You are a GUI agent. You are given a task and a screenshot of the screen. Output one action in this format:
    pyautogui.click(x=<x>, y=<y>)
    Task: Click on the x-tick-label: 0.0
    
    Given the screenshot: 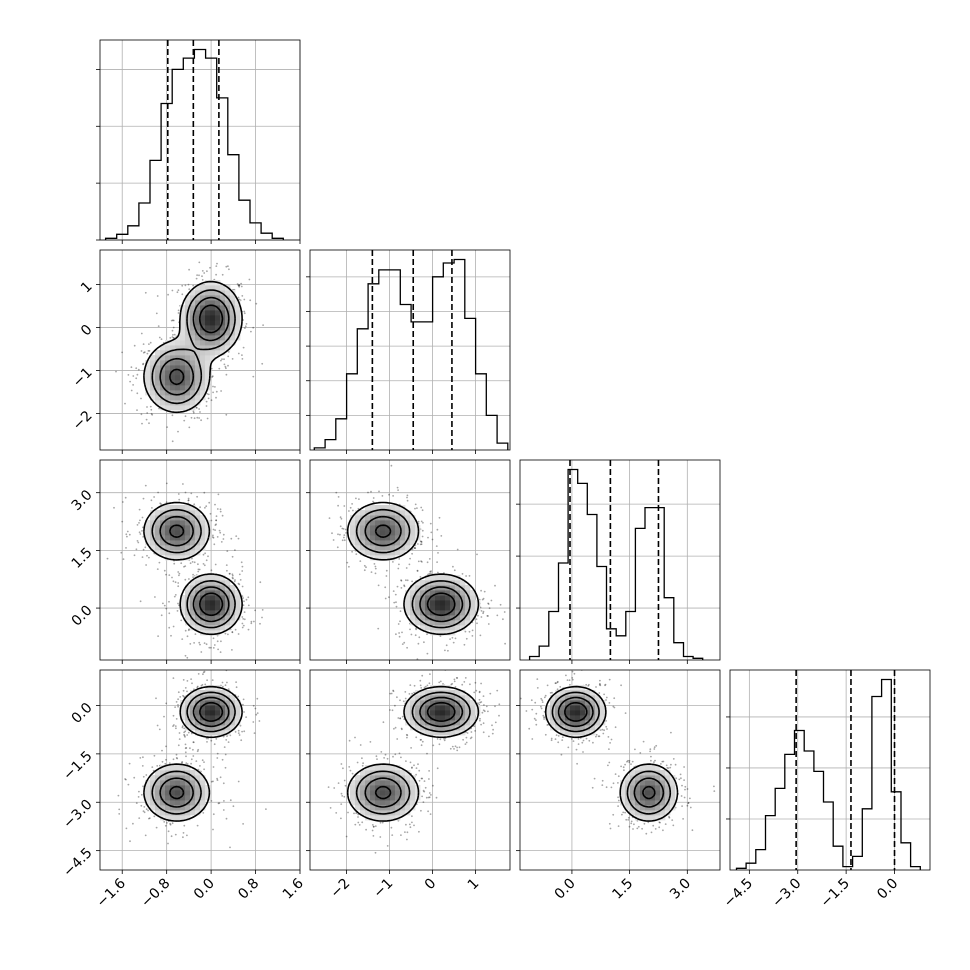 What is the action you would take?
    pyautogui.click(x=887, y=889)
    